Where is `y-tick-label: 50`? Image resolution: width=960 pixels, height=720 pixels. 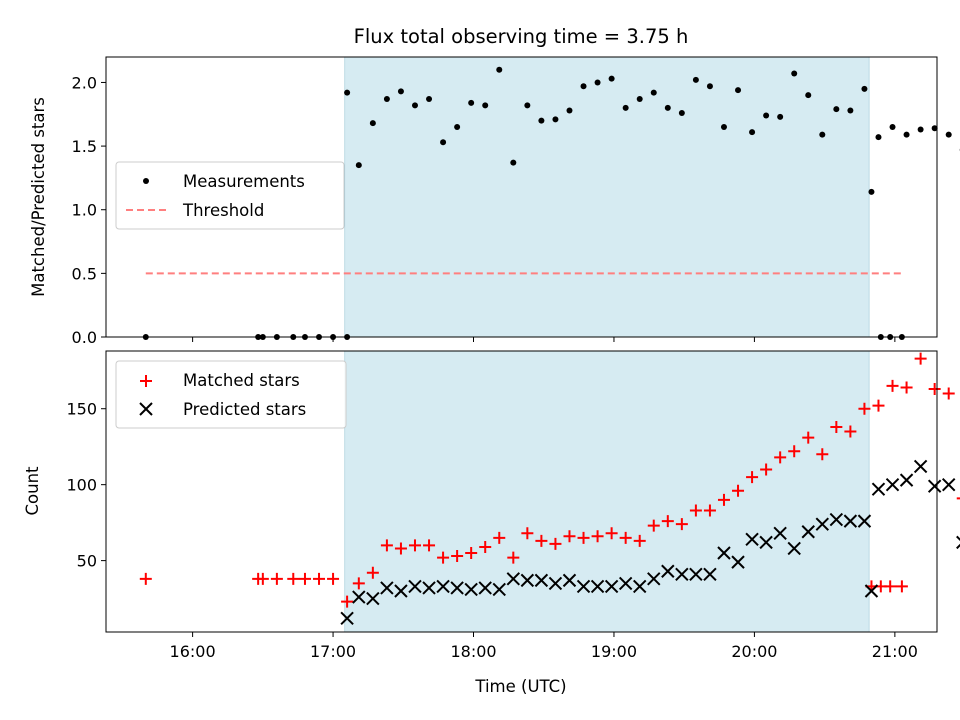
y-tick-label: 50 is located at coordinates (87, 561).